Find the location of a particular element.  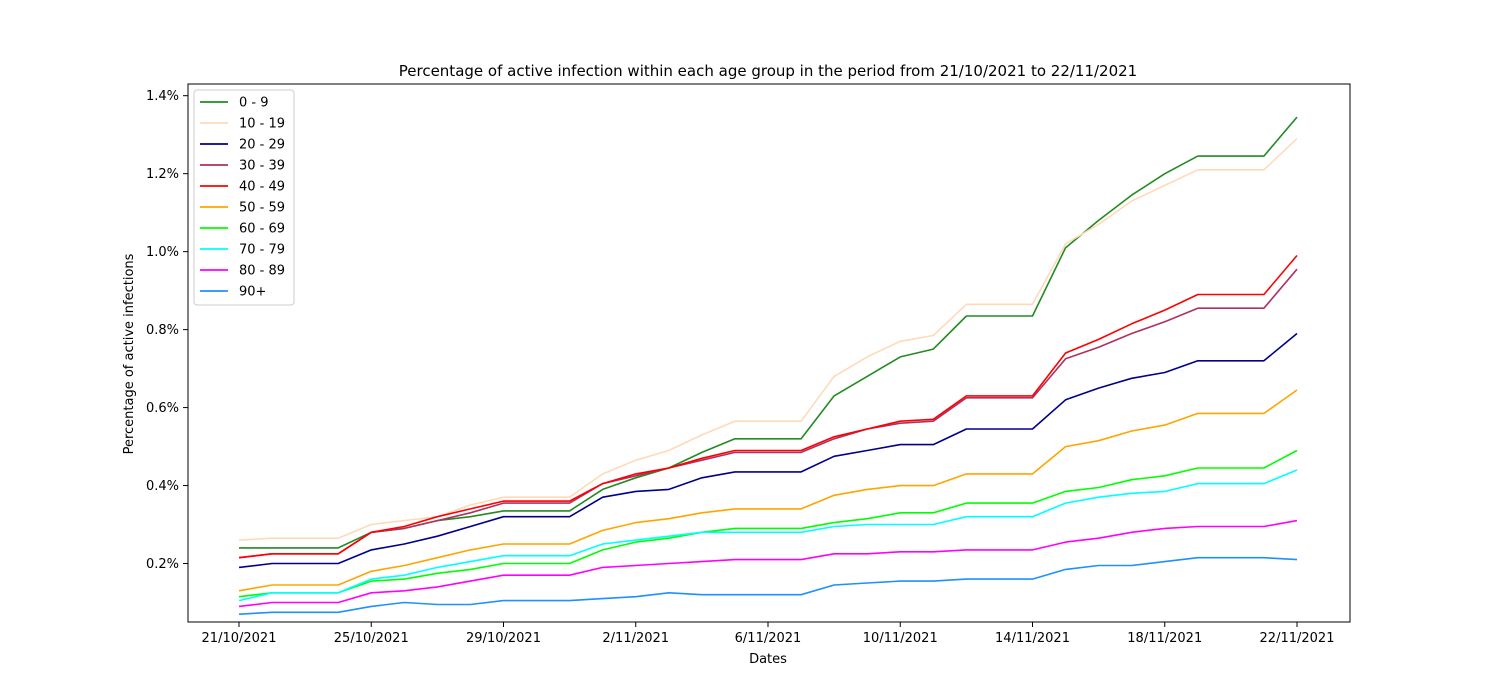

x-tick-label: 14/11/2021 is located at coordinates (1032, 638).